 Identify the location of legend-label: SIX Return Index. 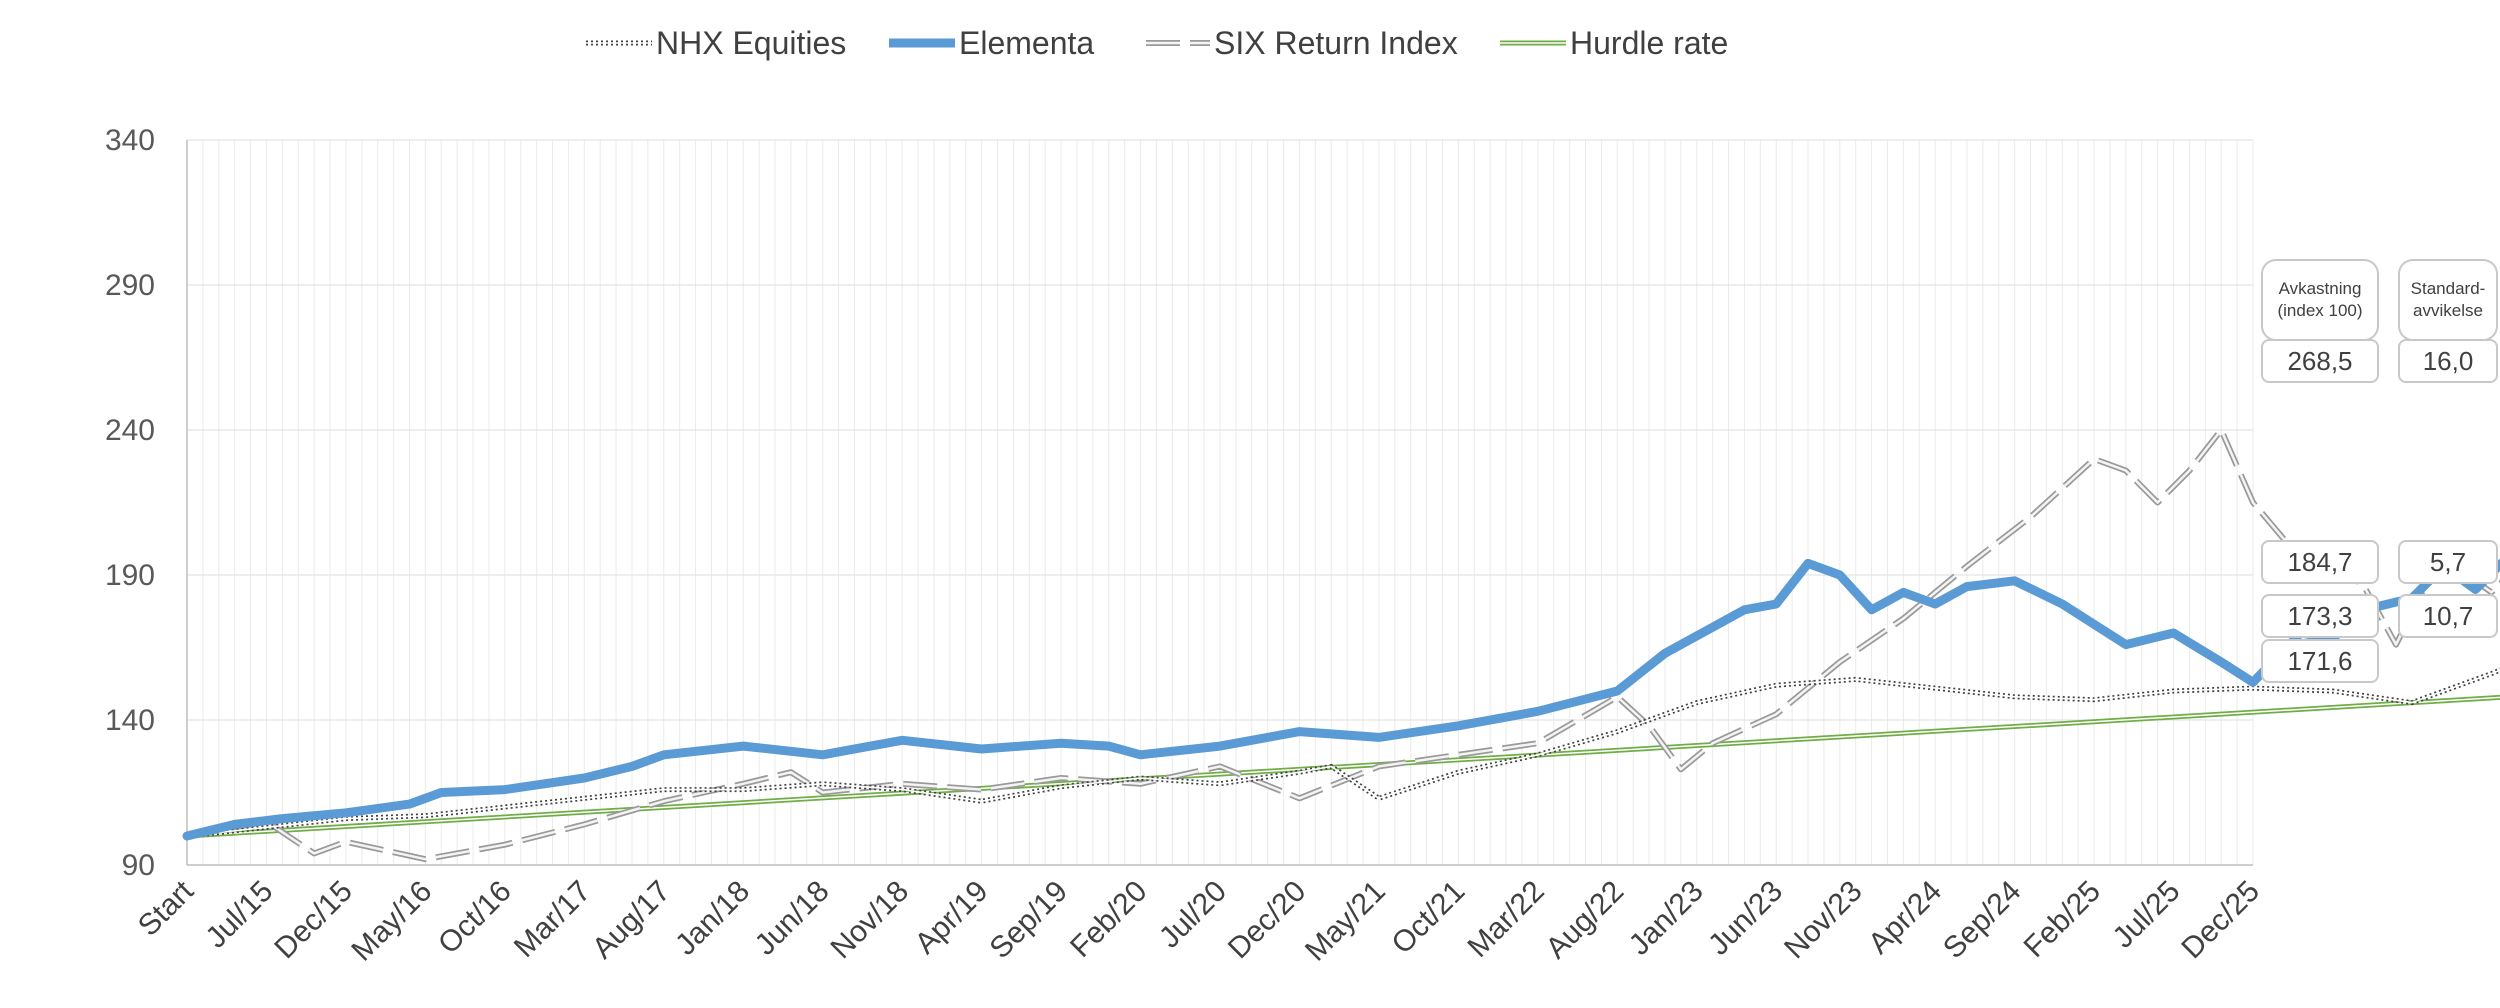
(1336, 43).